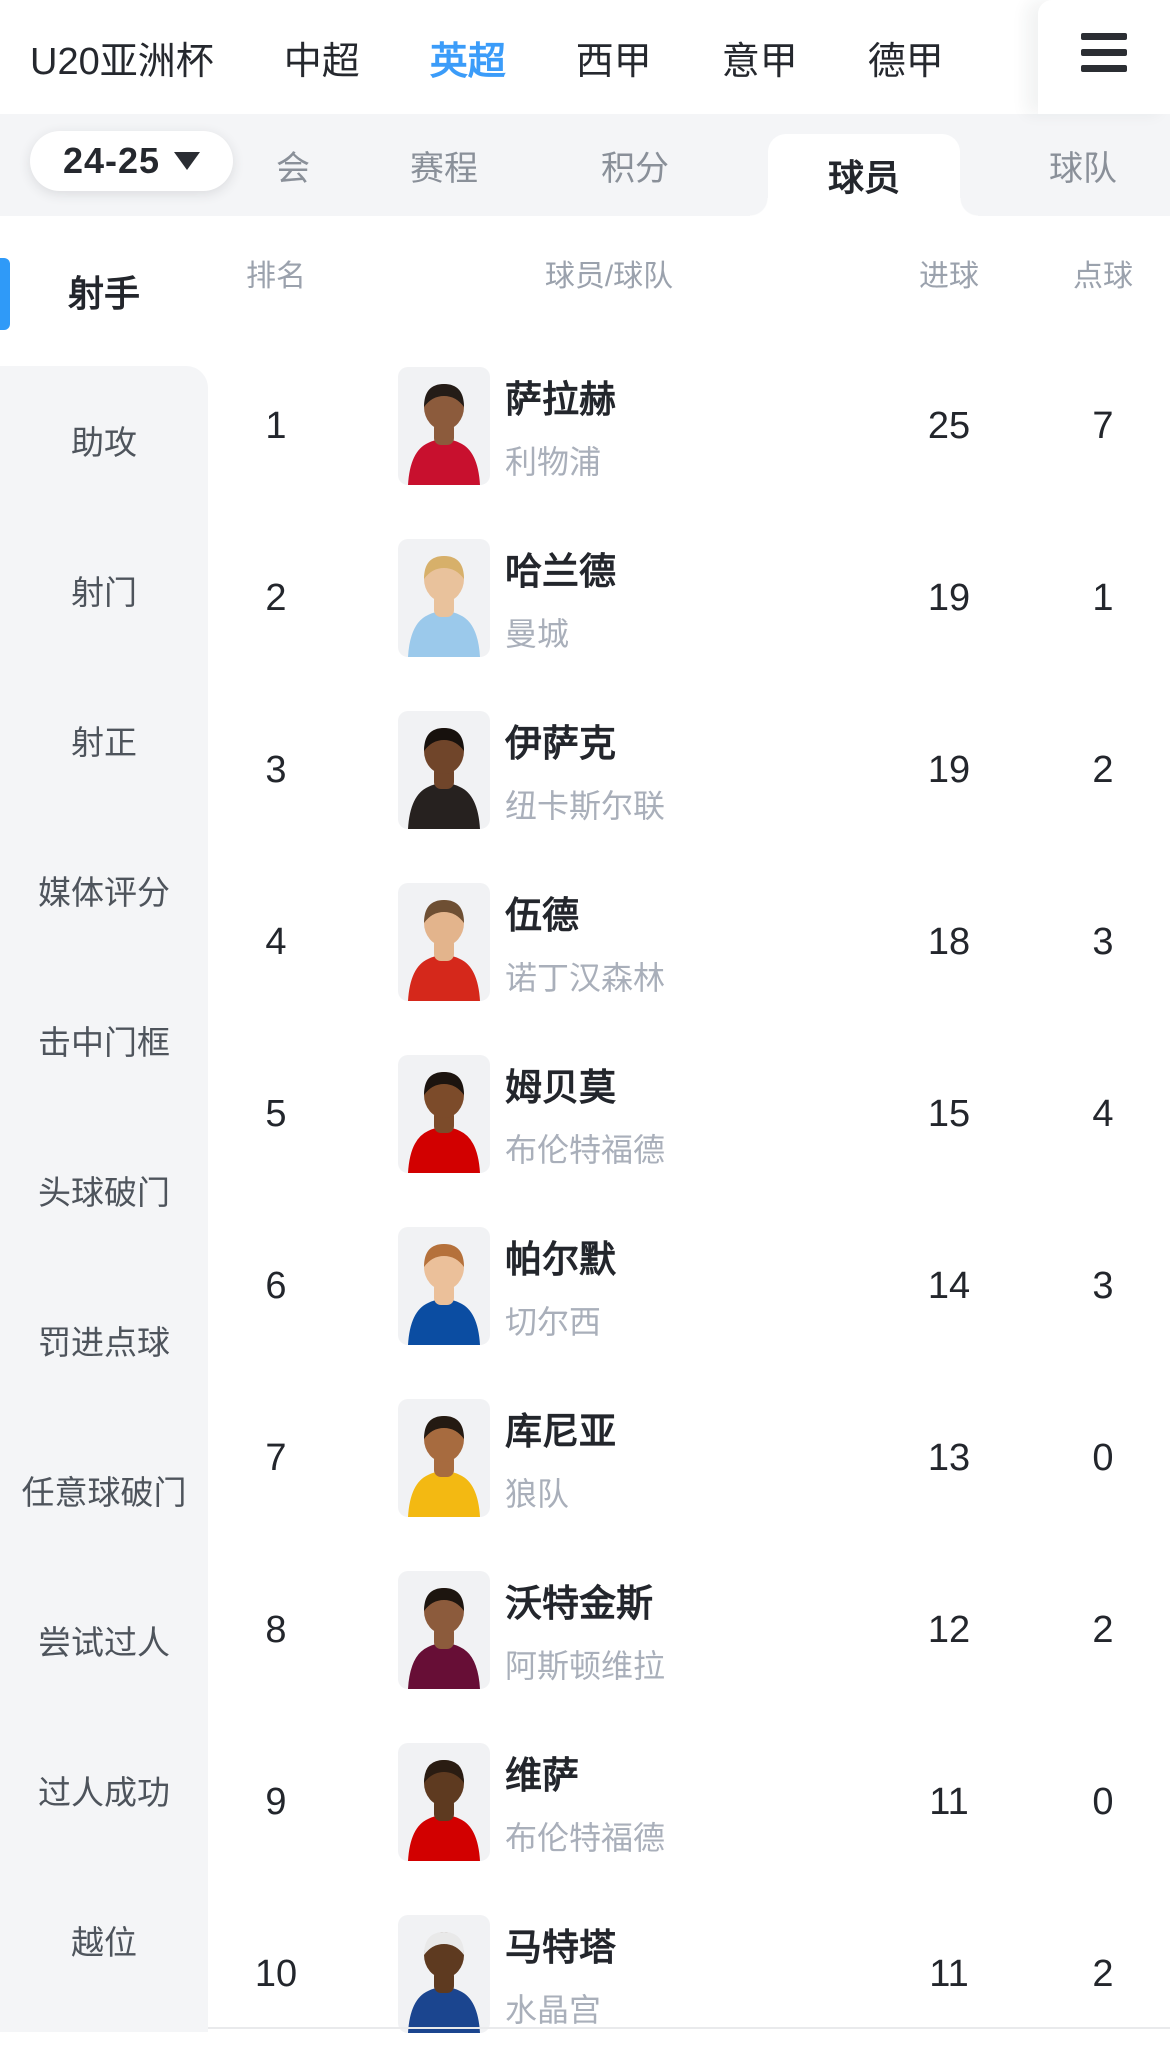  I want to click on sidebar-item-freekick-goals: 任意球破门, so click(104, 1492).